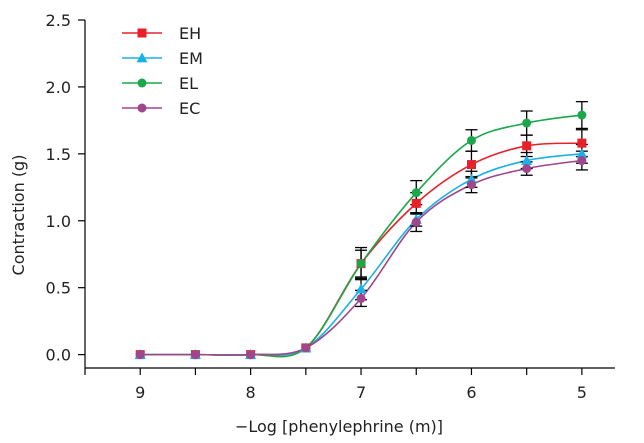 The width and height of the screenshot is (644, 443). I want to click on legend: EH EM EL EC, so click(162, 71).